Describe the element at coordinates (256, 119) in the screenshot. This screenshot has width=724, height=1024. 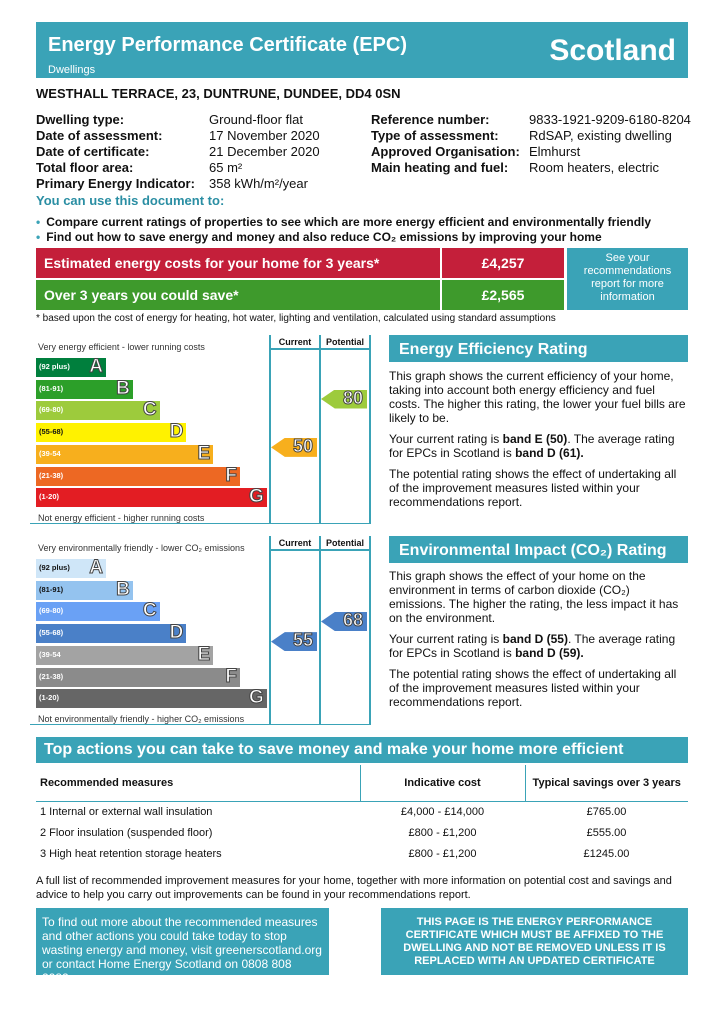
I see `detail-value: Ground-floor flat` at that location.